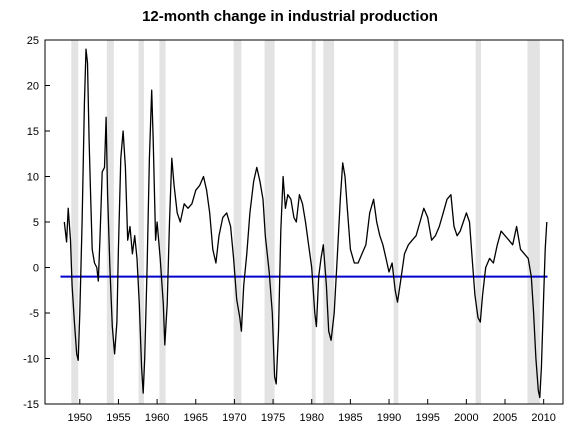  What do you see at coordinates (34, 314) in the screenshot?
I see `y-tick-label: -5` at bounding box center [34, 314].